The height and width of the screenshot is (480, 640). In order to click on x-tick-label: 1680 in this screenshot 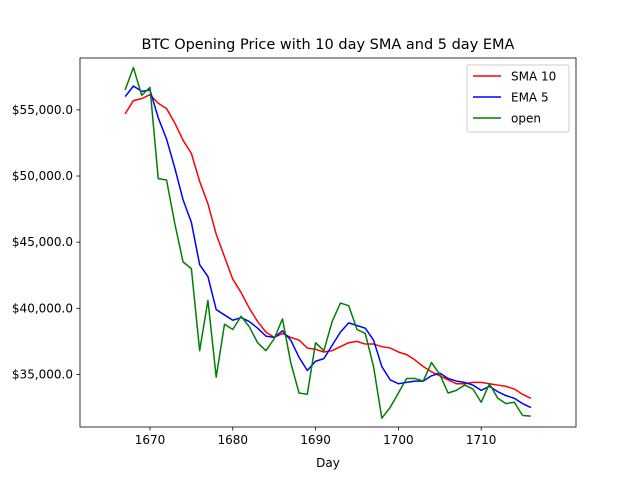, I will do `click(233, 440)`.